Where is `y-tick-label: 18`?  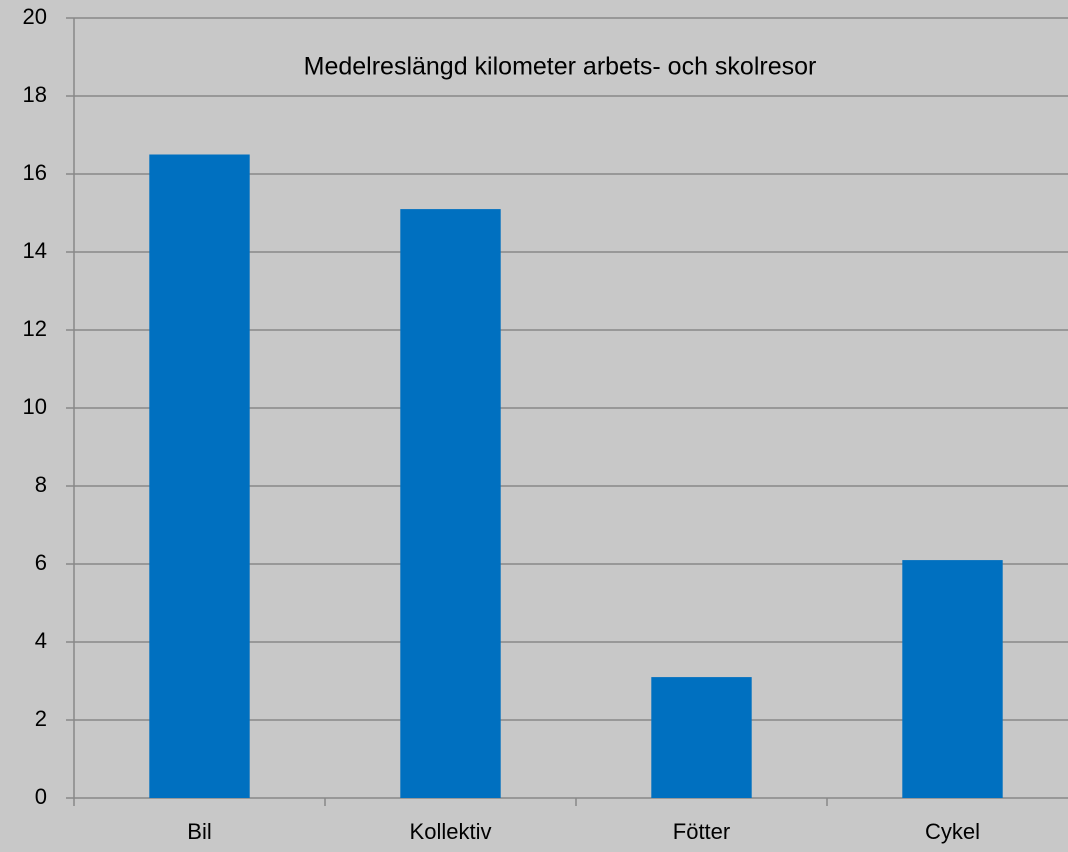
y-tick-label: 18 is located at coordinates (35, 94).